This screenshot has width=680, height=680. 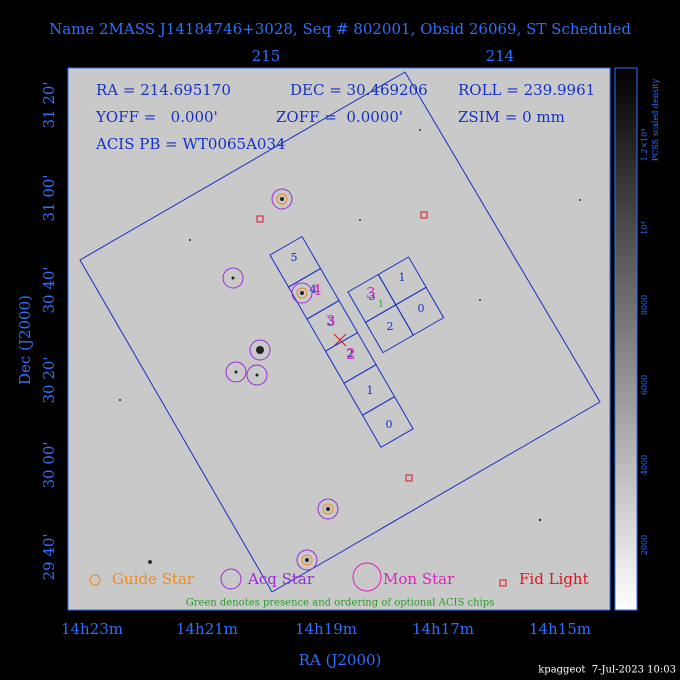 I want to click on optional-chip: 1, so click(x=381, y=305).